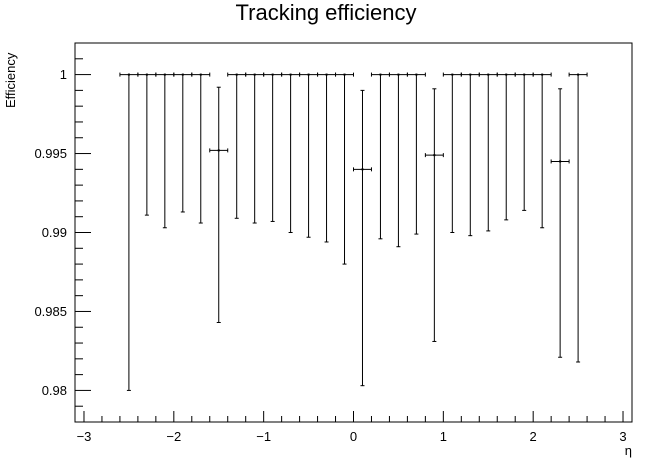 The image size is (646, 462). What do you see at coordinates (54, 232) in the screenshot?
I see `y-tick-label: 0.99` at bounding box center [54, 232].